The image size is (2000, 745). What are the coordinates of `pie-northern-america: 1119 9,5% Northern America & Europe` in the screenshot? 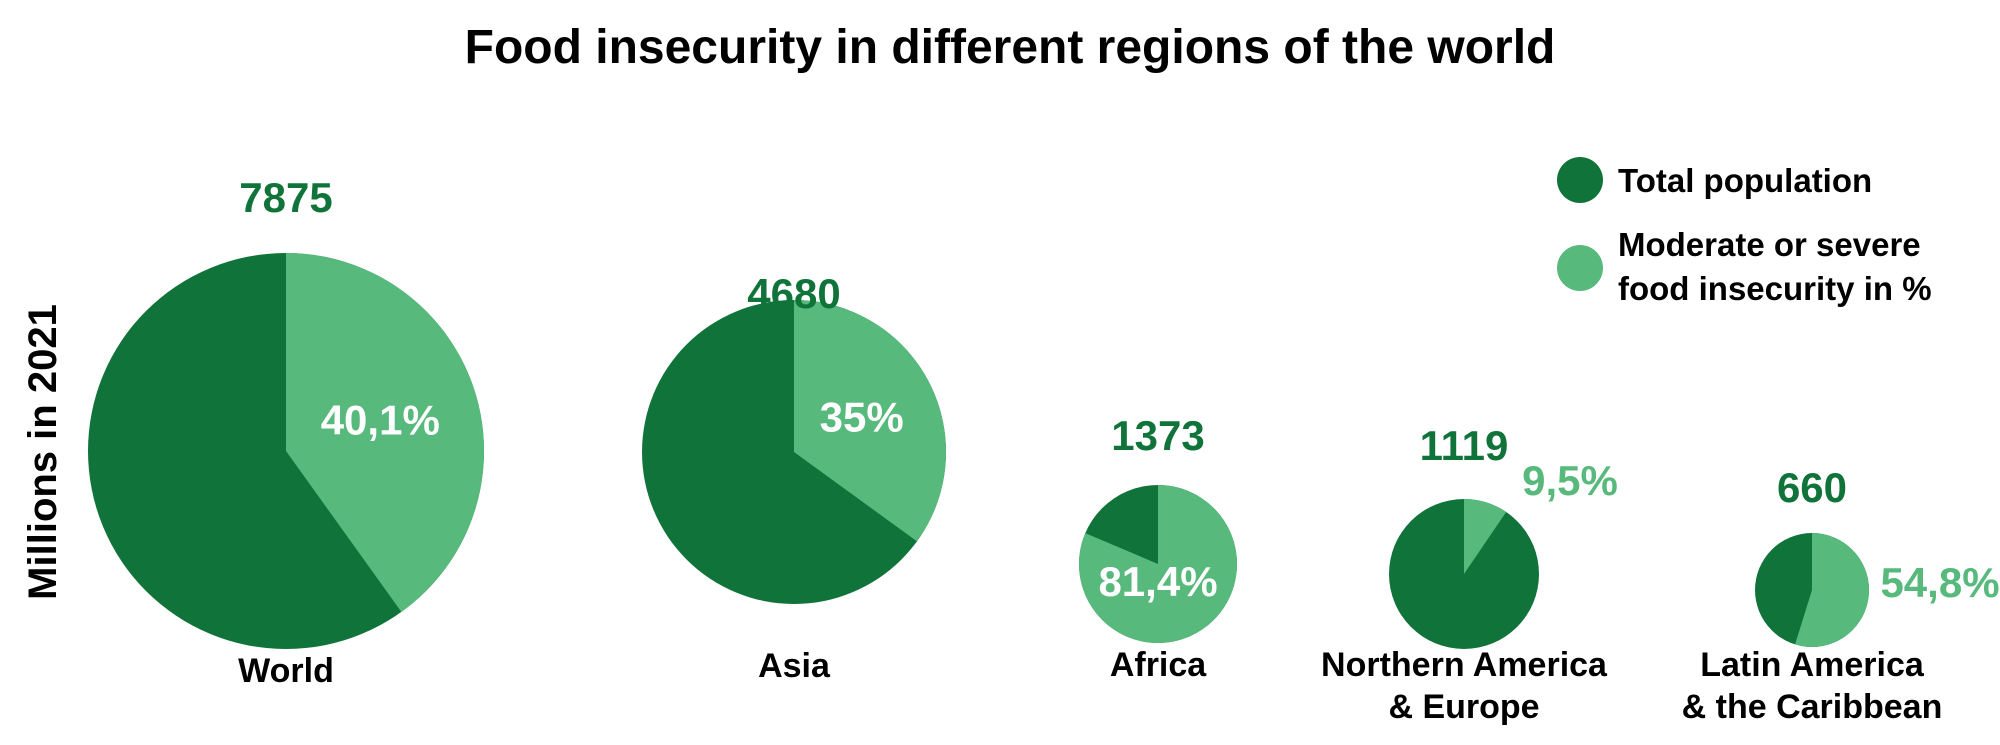 It's located at (1469, 574).